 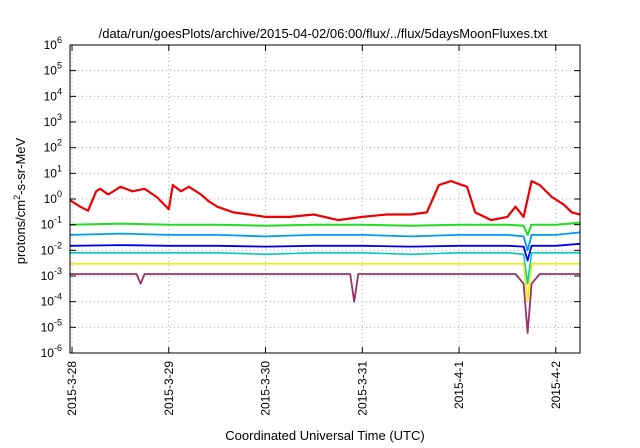 I want to click on y-axis-label: protons/cm2-s-sr-MeV, so click(x=20, y=200).